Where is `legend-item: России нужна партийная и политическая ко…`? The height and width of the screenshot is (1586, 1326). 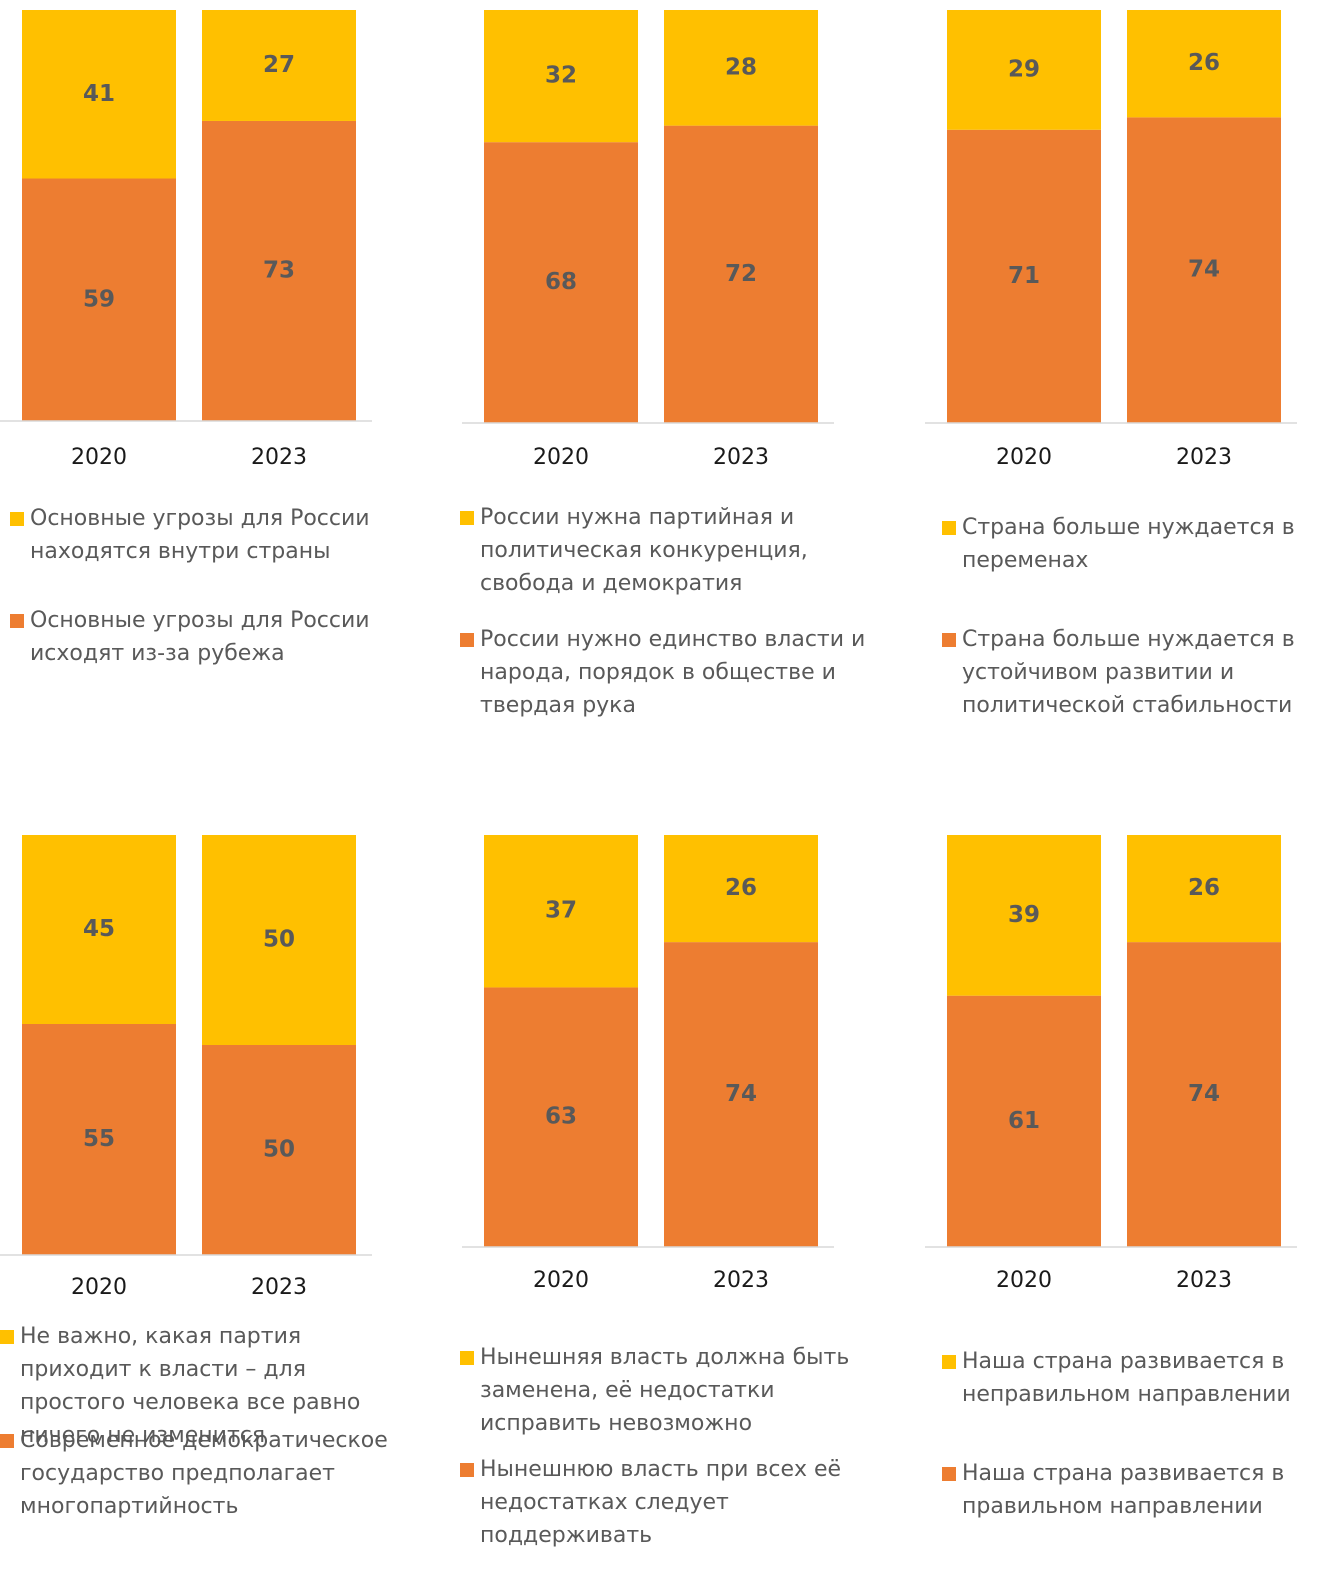 legend-item: России нужна партийная и политическая ко… is located at coordinates (665, 550).